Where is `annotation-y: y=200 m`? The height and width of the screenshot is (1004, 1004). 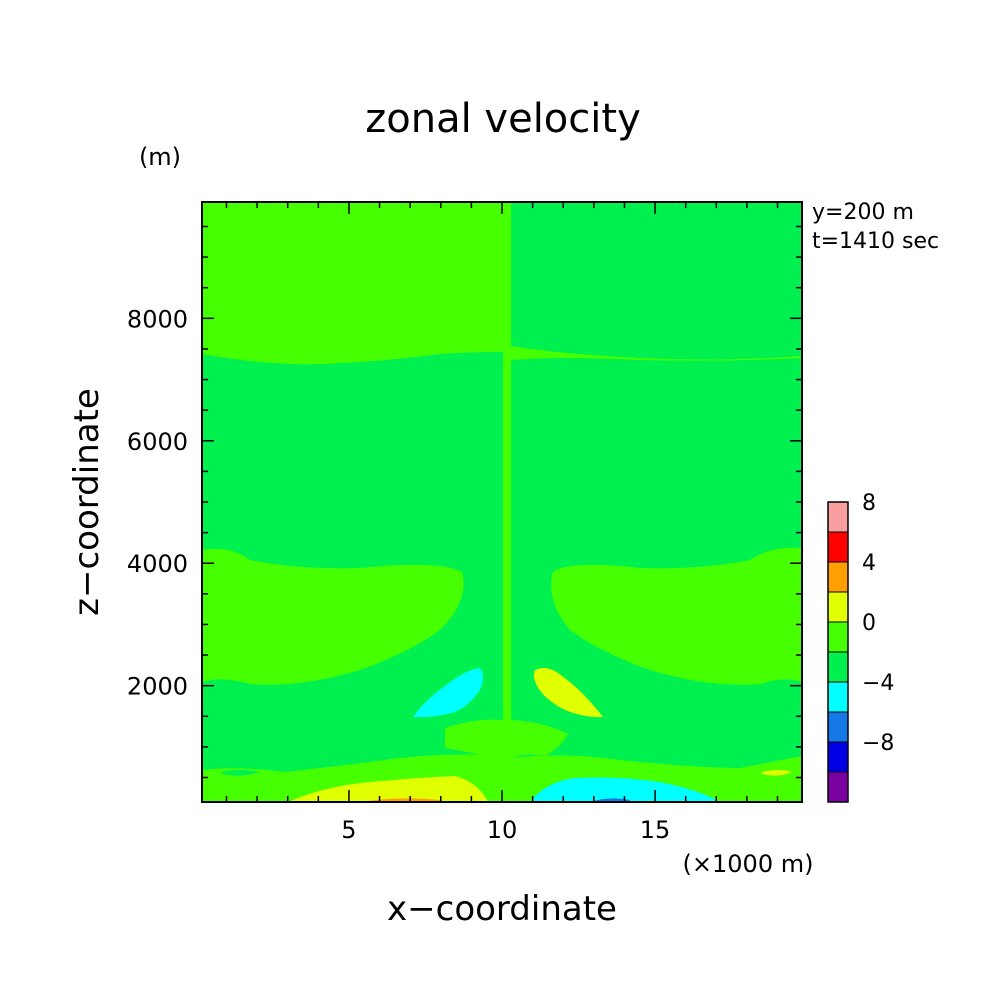
annotation-y: y=200 m is located at coordinates (863, 212).